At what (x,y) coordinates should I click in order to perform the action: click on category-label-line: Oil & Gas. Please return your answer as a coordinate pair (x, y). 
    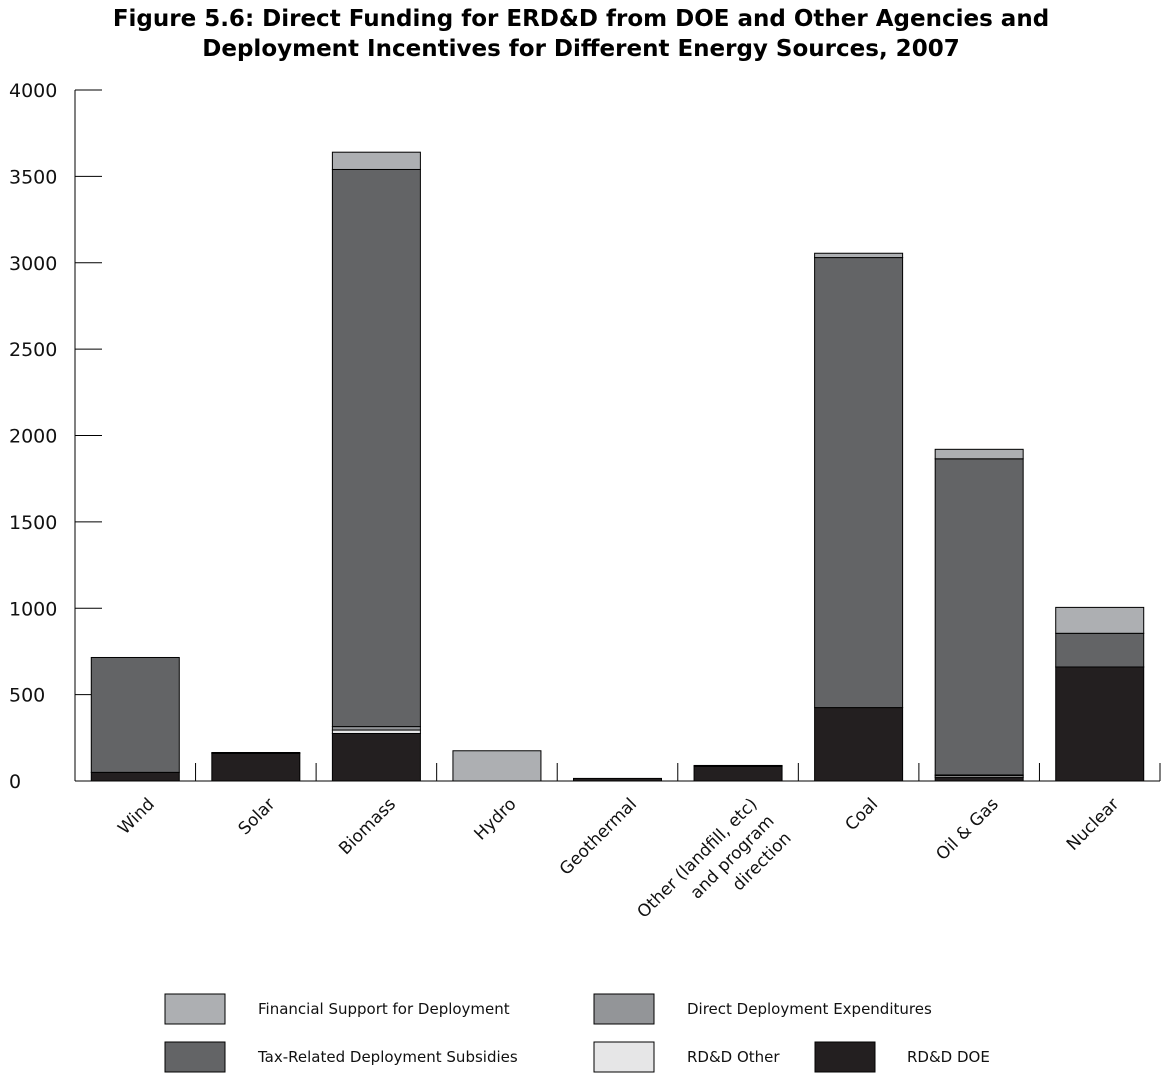
    Looking at the image, I should click on (967, 829).